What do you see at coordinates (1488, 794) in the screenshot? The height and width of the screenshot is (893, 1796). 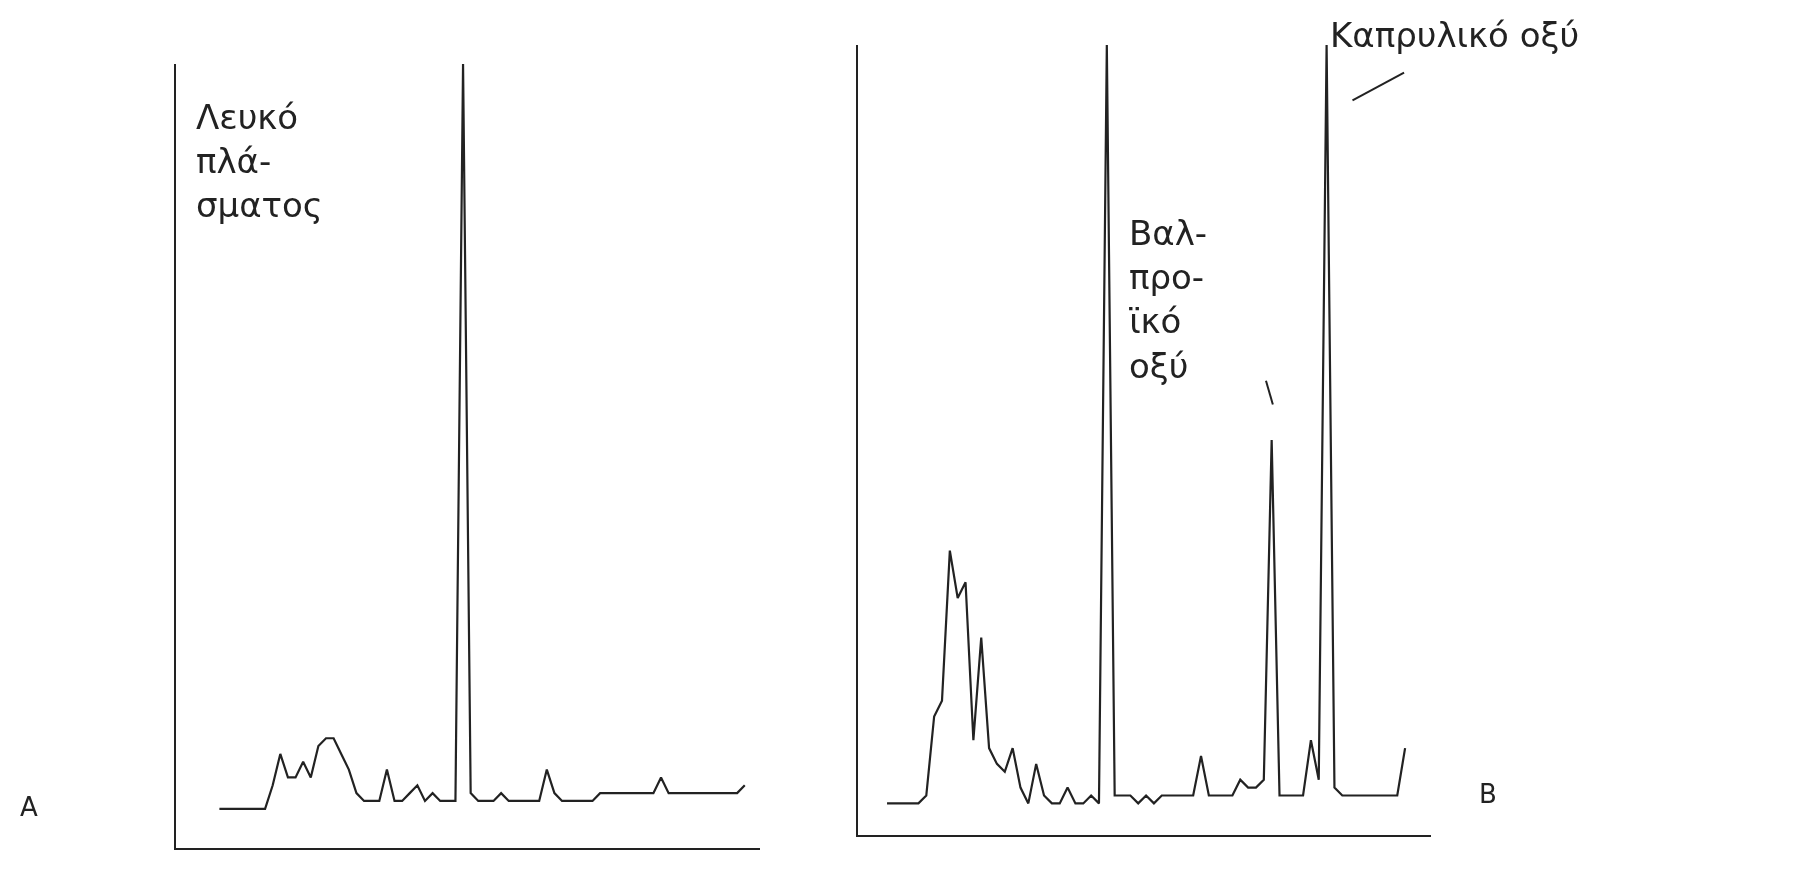 I see `text: B` at bounding box center [1488, 794].